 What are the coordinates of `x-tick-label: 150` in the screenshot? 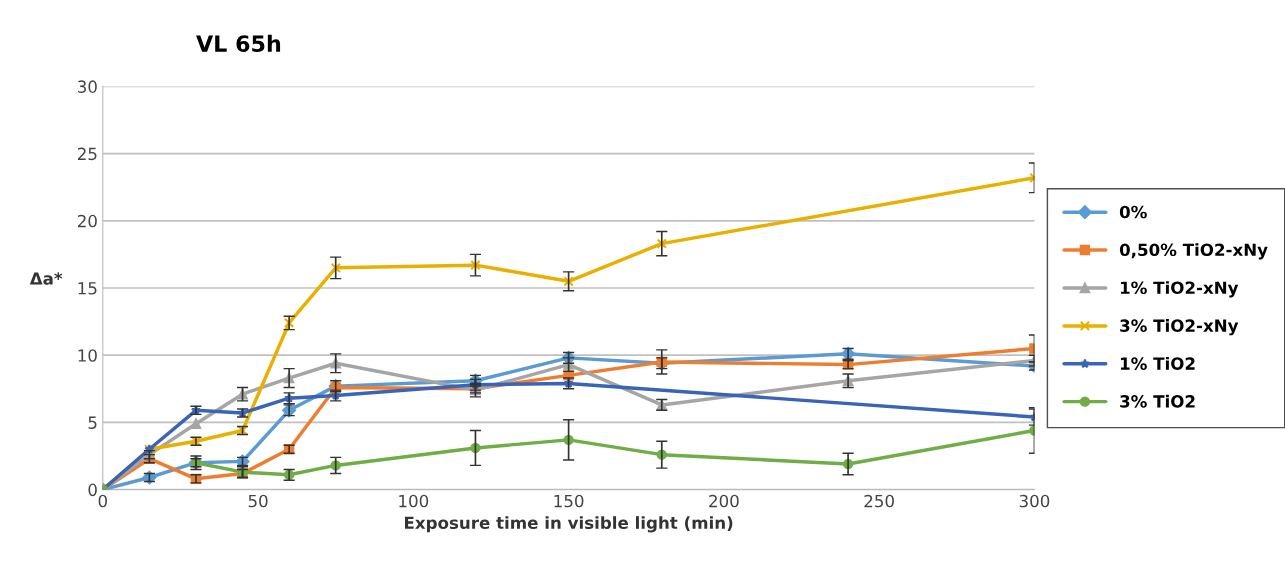 It's located at (569, 501).